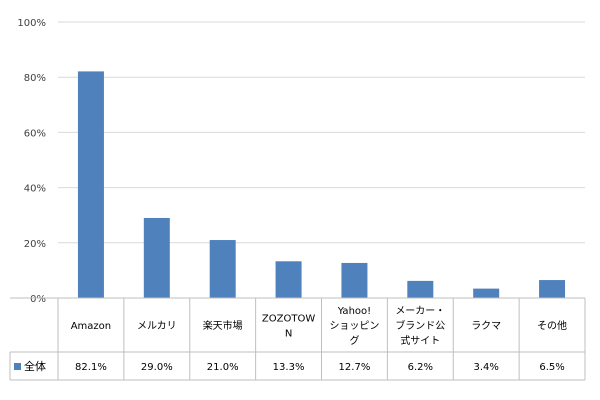 This screenshot has height=400, width=600. Describe the element at coordinates (420, 367) in the screenshot. I see `data-label: 6.2%` at that location.